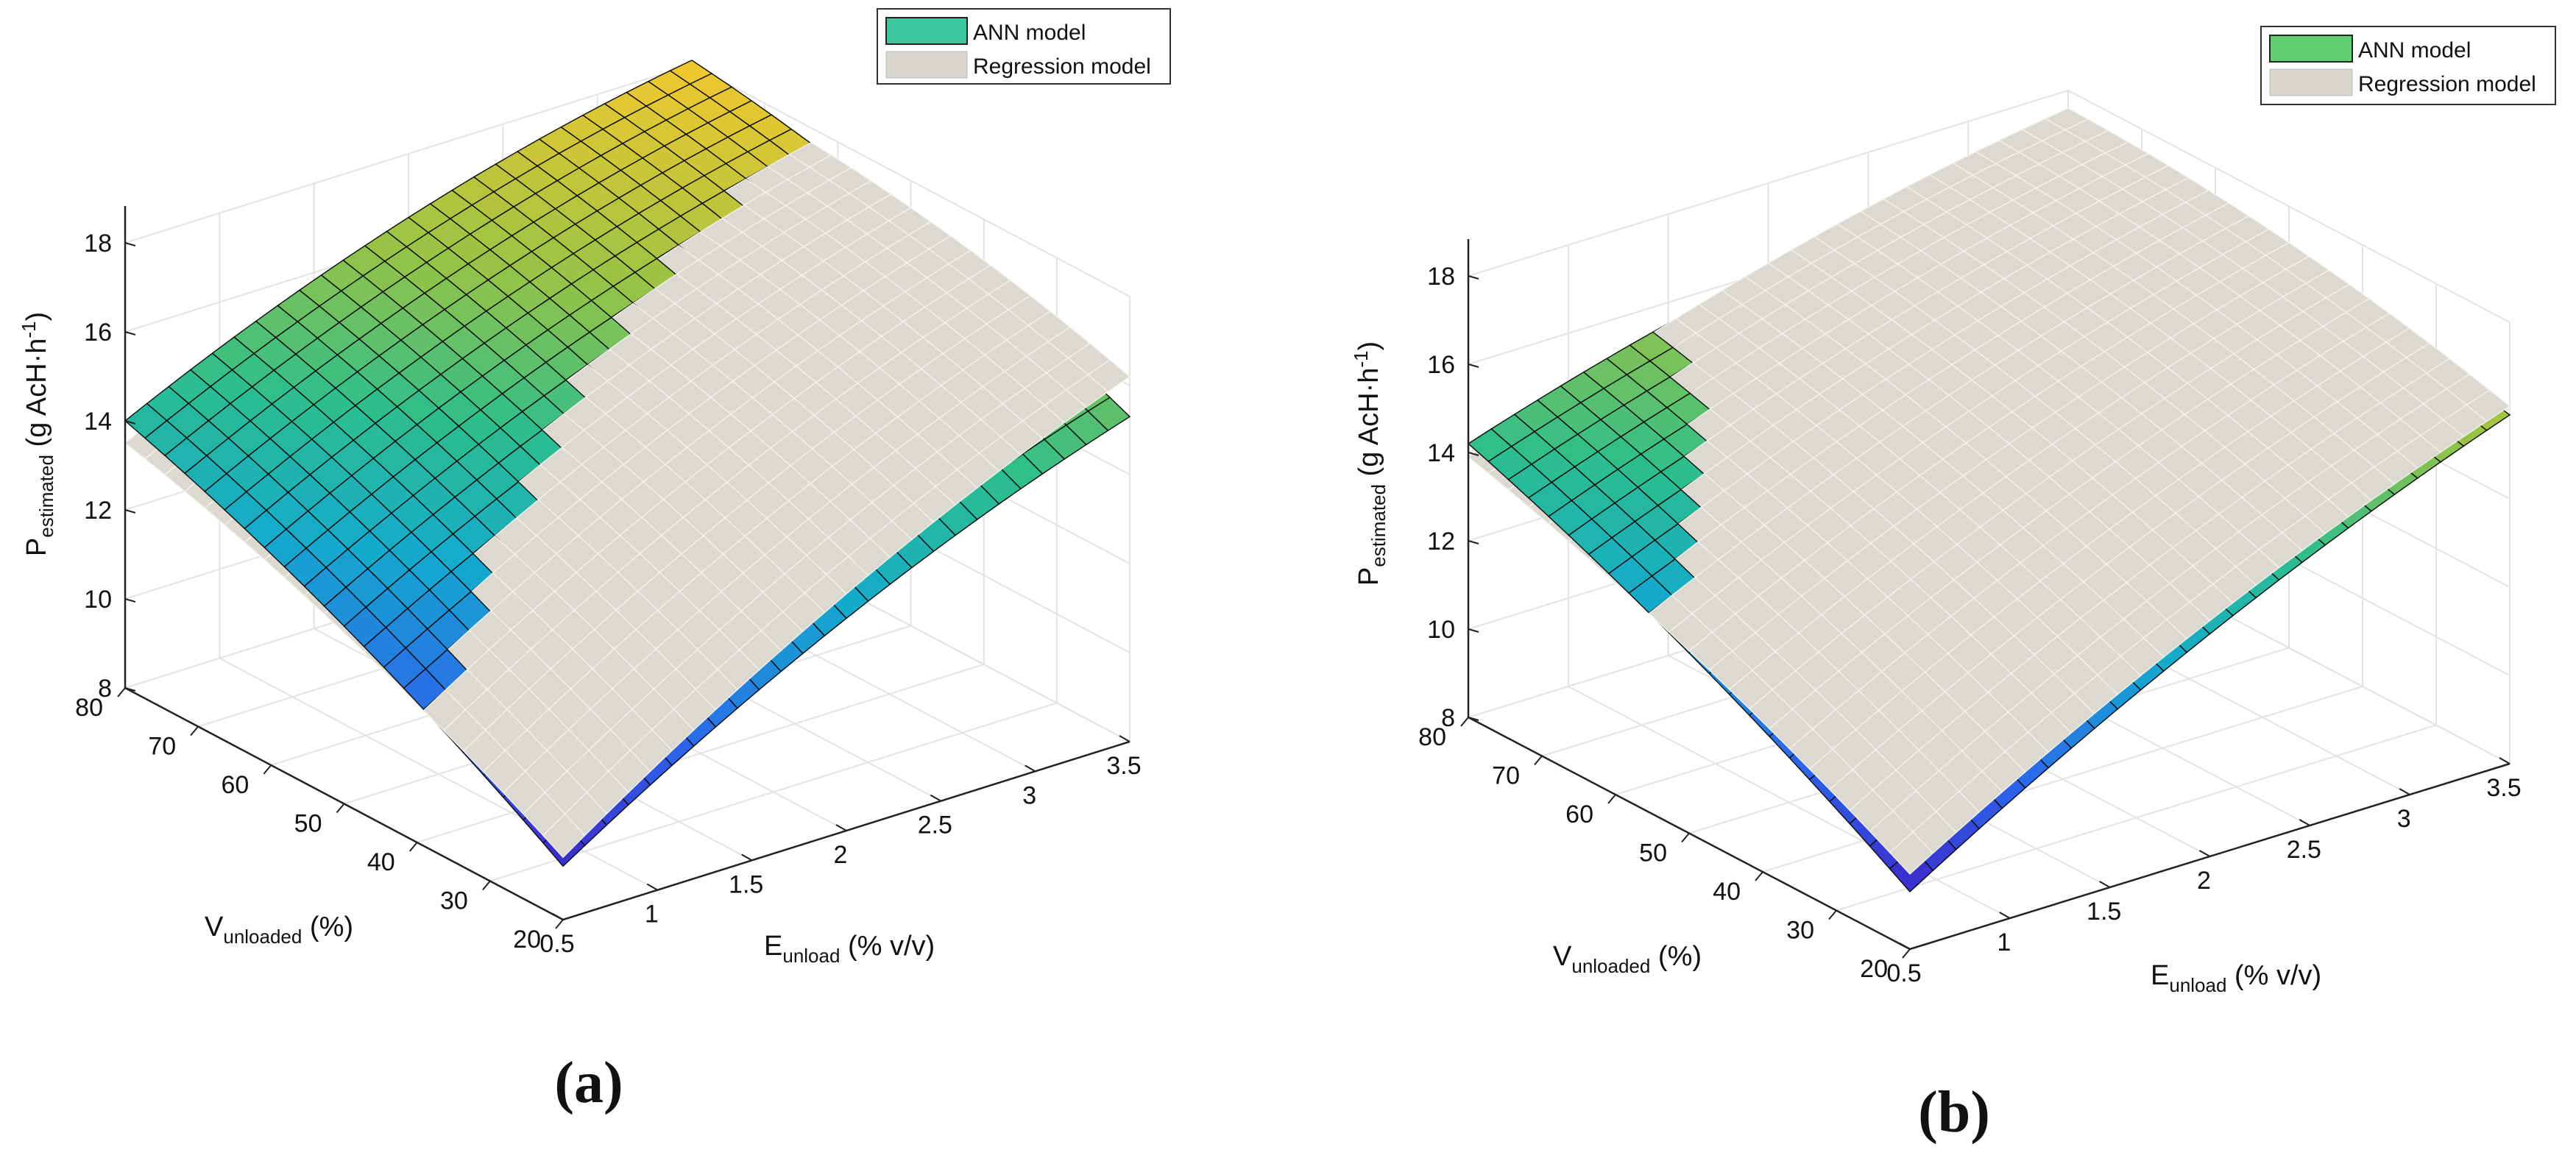 The image size is (2576, 1161). Describe the element at coordinates (926, 65) in the screenshot. I see `chart-a-legend-swatch-regression` at that location.